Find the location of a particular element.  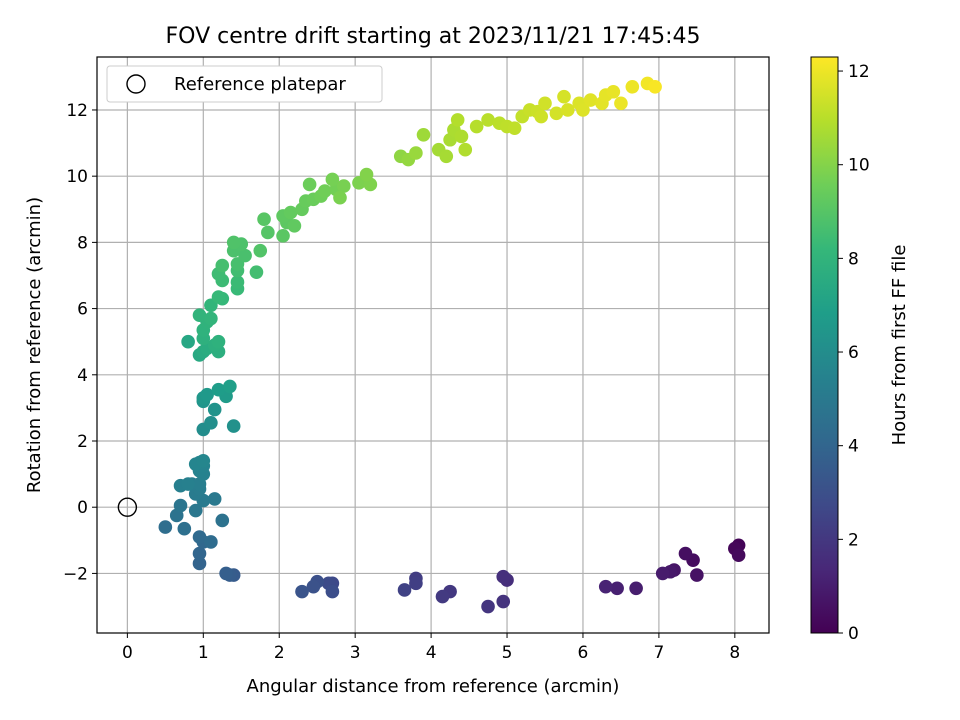

y-tick-label: 10 is located at coordinates (77, 177).